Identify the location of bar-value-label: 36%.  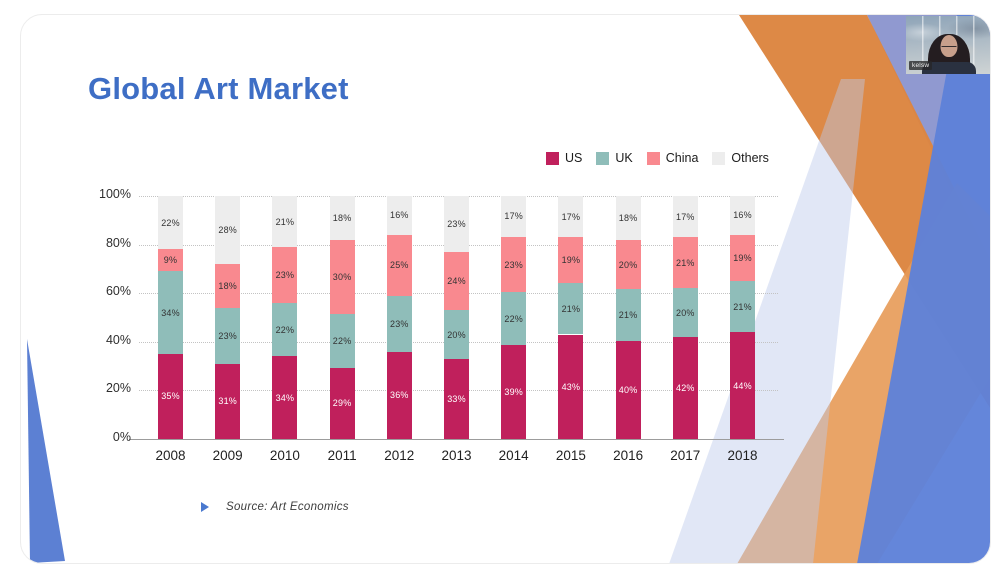
(399, 395).